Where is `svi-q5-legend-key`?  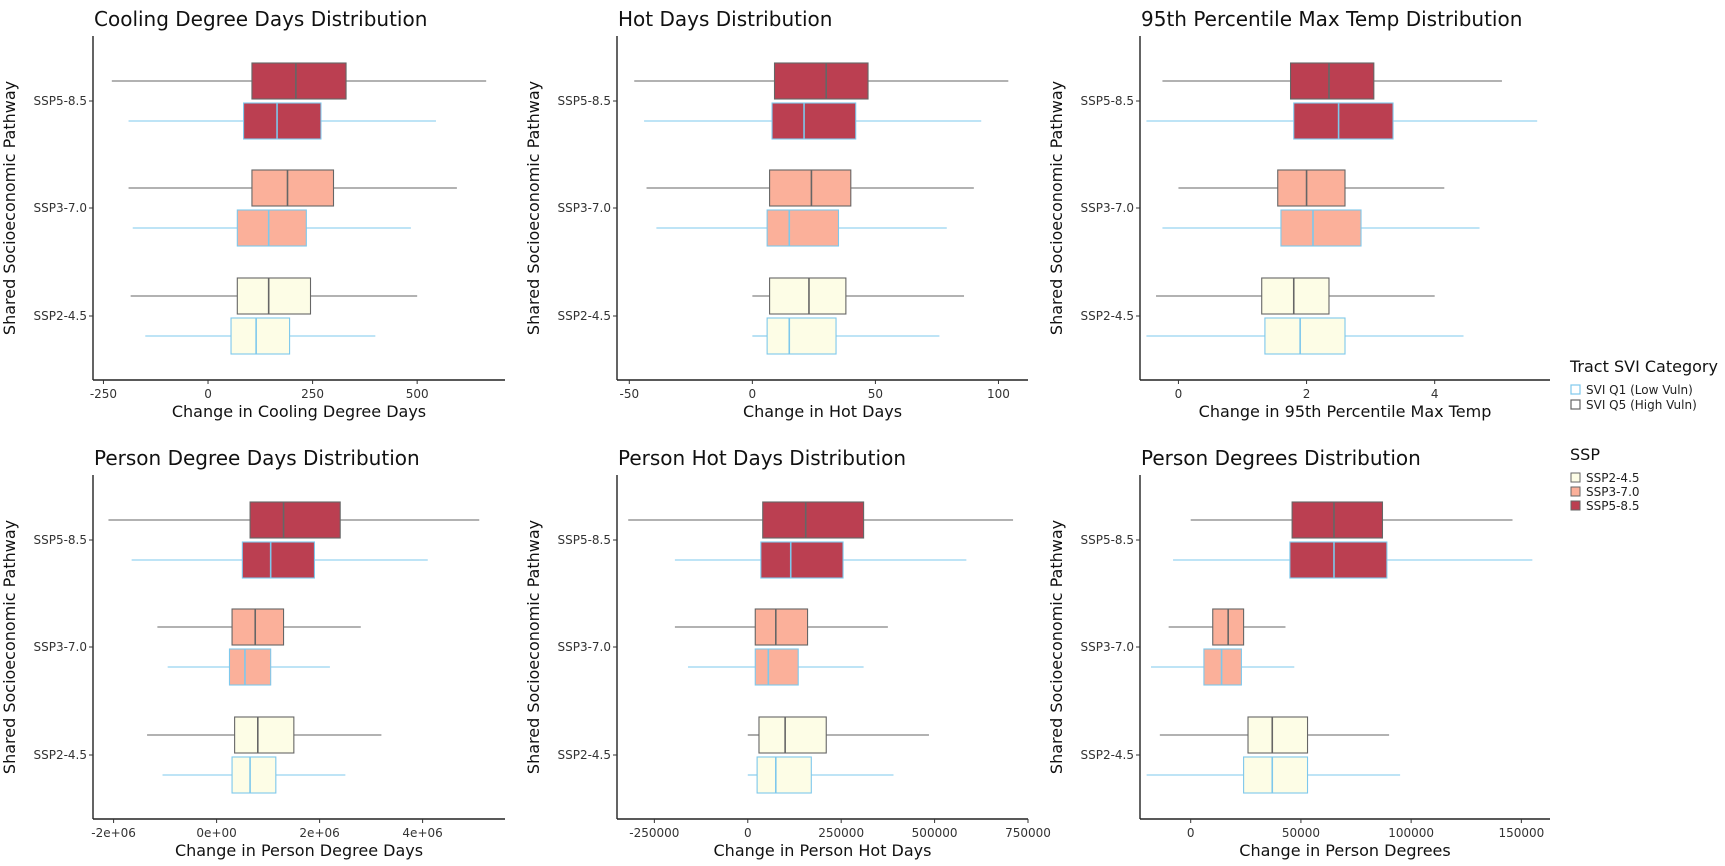 svi-q5-legend-key is located at coordinates (1575, 404).